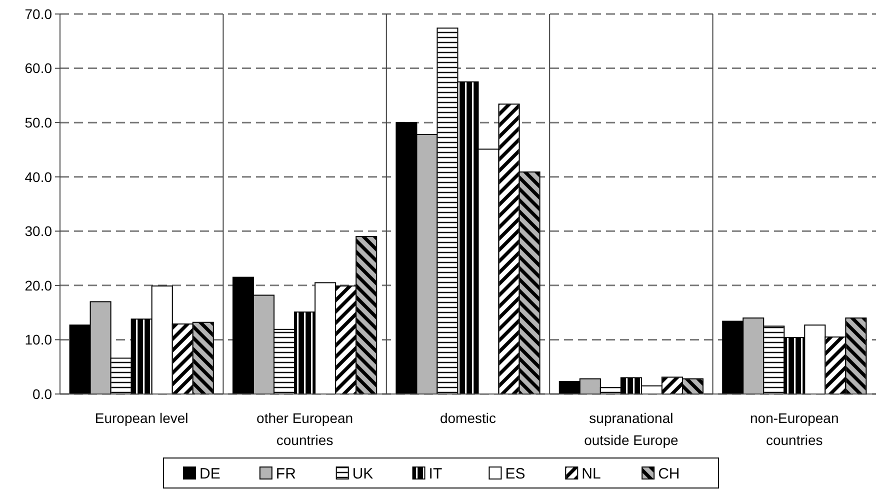 The width and height of the screenshot is (878, 490). Describe the element at coordinates (631, 429) in the screenshot. I see `x-tick-label: supranational outside Europe` at that location.